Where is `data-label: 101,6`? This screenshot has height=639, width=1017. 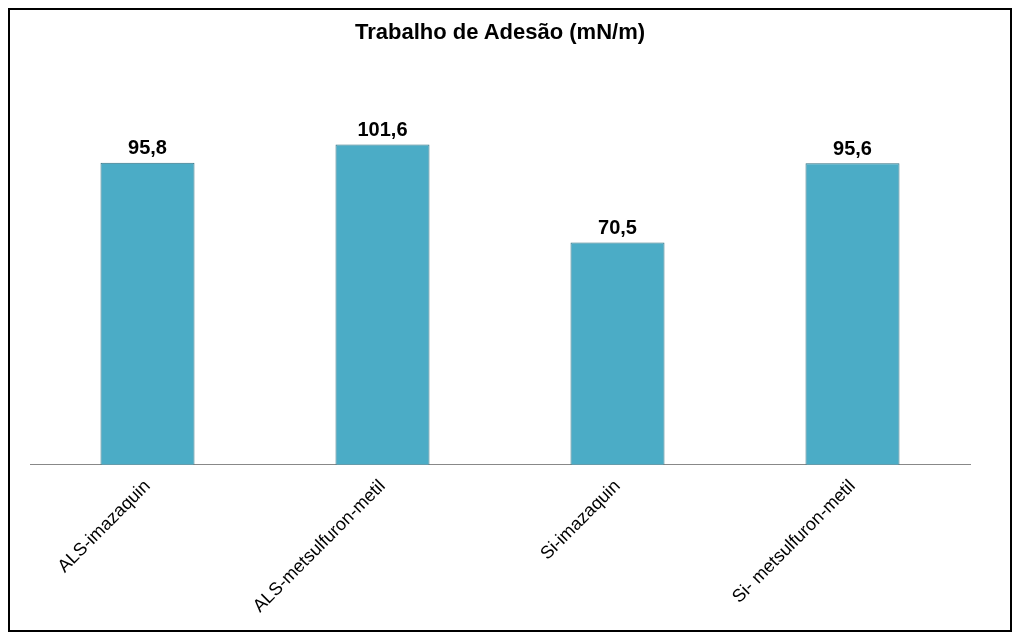 data-label: 101,6 is located at coordinates (382, 128).